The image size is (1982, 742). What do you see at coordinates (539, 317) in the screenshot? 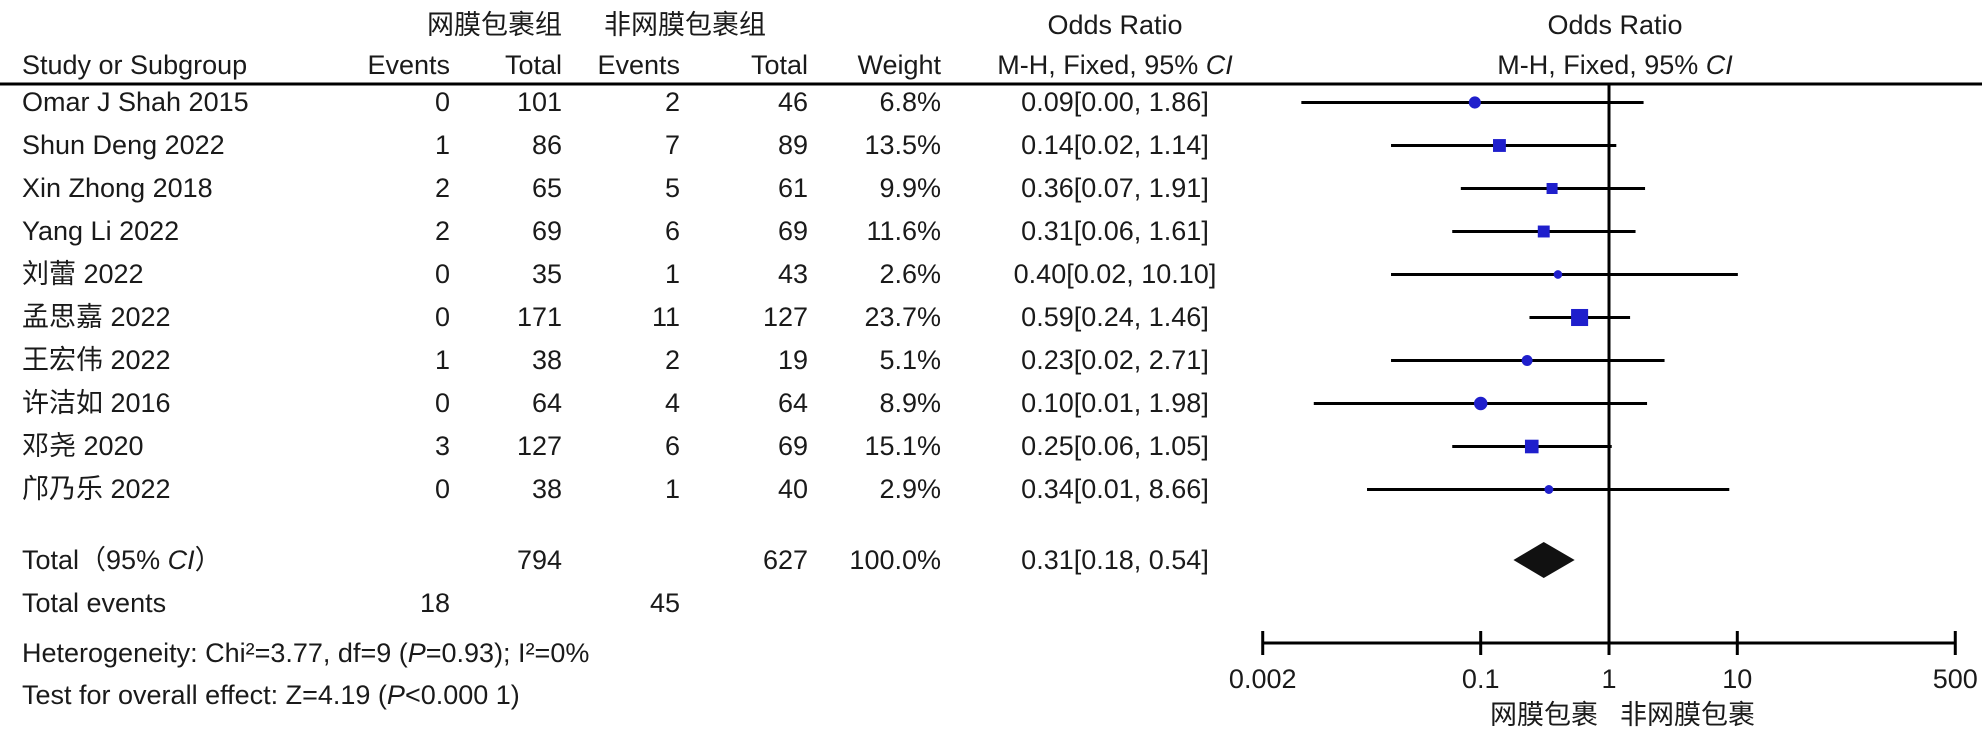
I see `total-group1: 171` at bounding box center [539, 317].